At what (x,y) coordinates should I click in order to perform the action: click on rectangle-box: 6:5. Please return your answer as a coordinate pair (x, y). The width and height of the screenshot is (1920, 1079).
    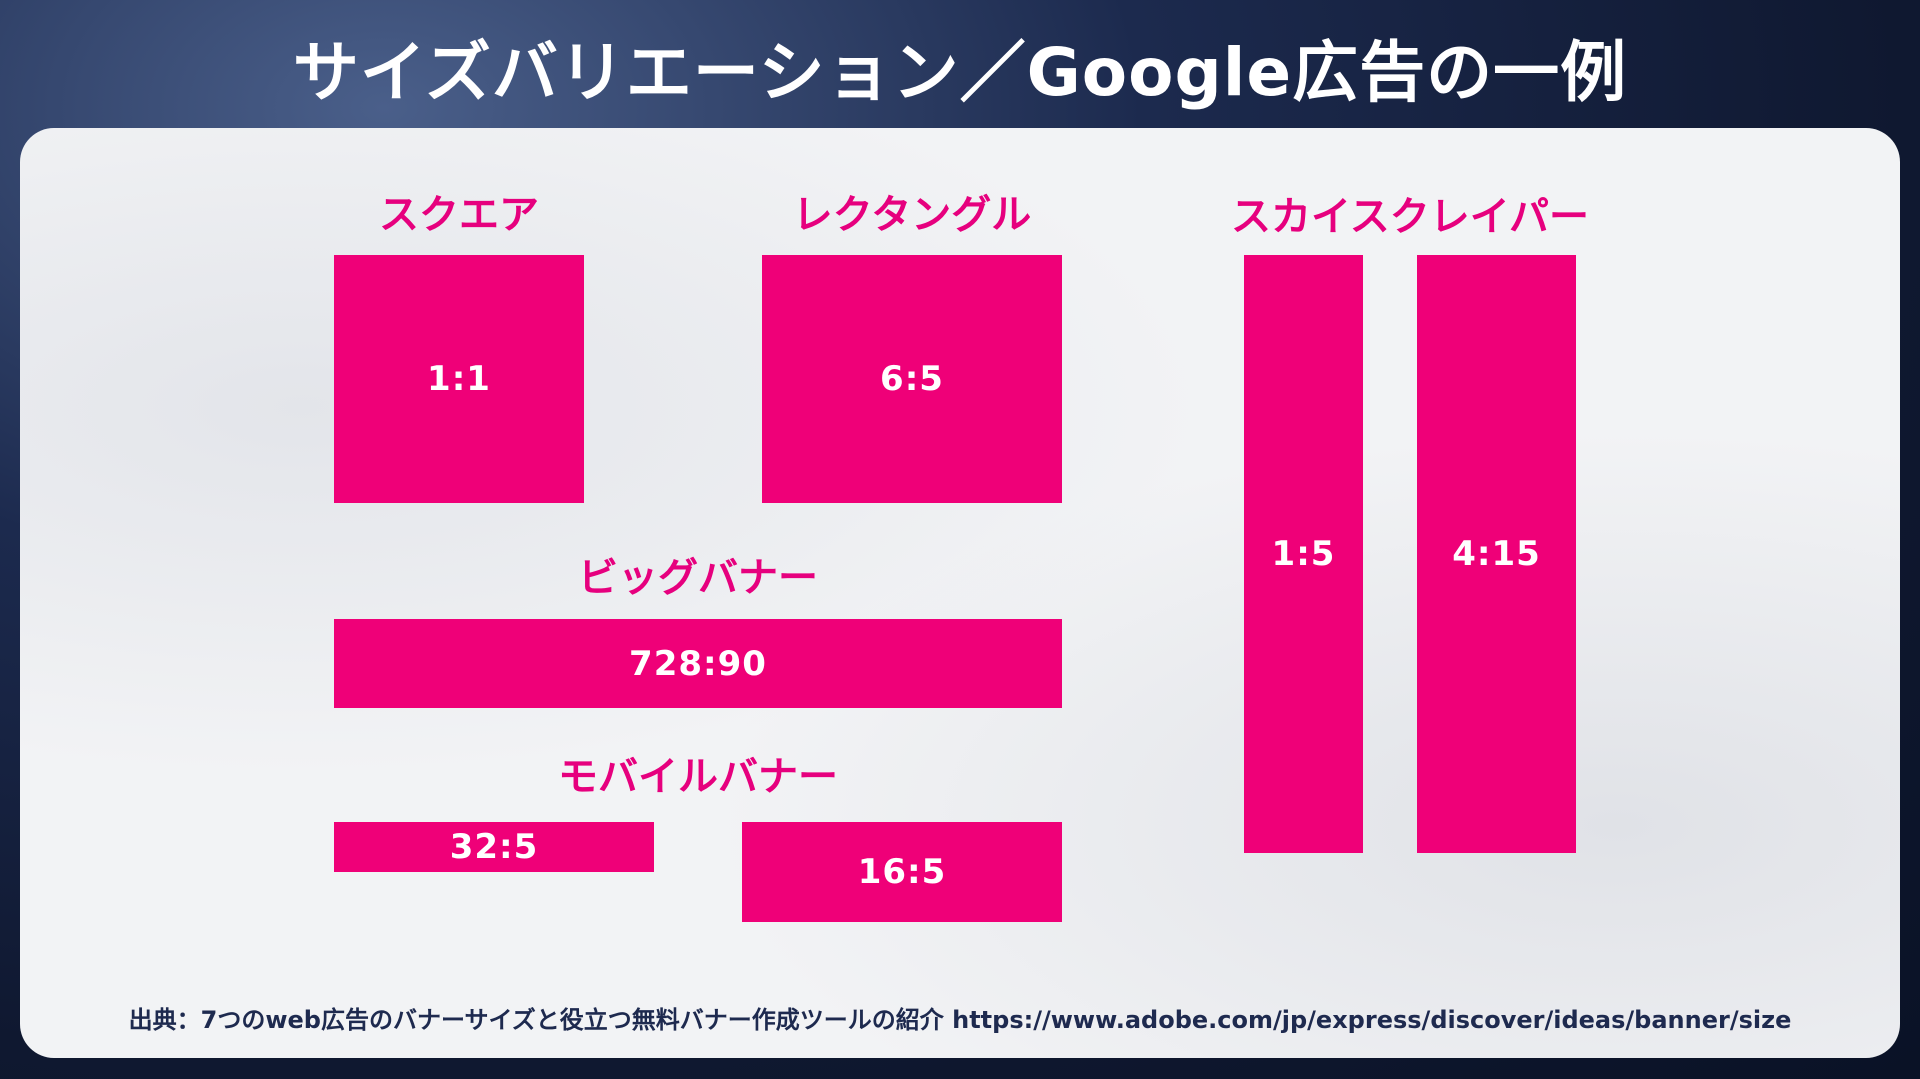
    Looking at the image, I should click on (912, 379).